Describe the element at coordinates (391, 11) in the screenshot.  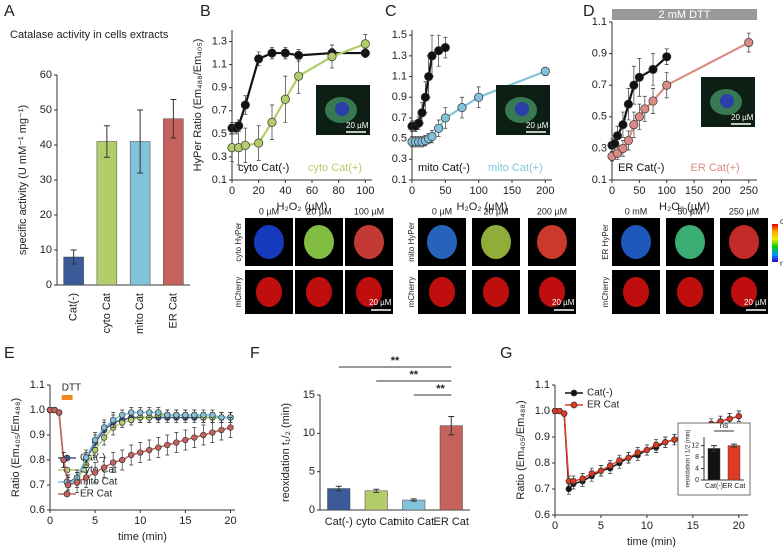
I see `panel-label: C` at that location.